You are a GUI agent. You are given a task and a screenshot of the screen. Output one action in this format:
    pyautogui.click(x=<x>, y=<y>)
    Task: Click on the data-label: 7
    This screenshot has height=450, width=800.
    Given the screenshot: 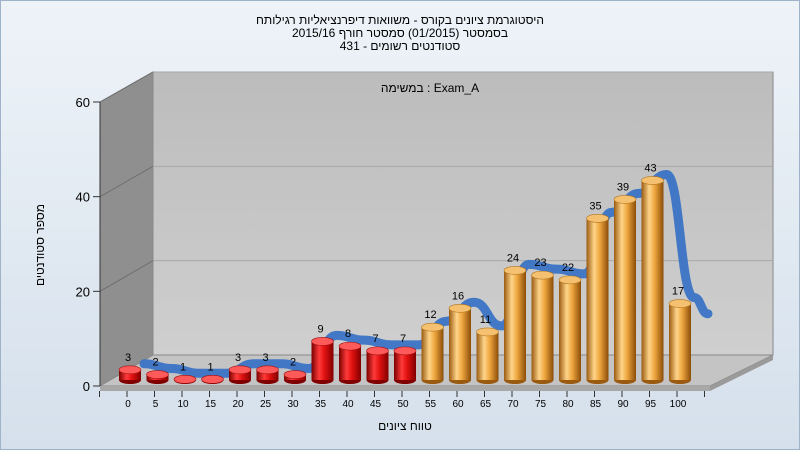 What is the action you would take?
    pyautogui.click(x=375, y=339)
    